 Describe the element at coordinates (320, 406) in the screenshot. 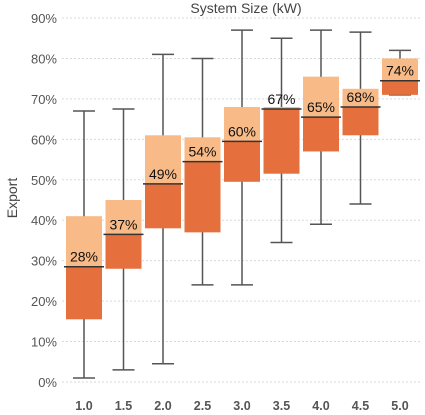

I see `x-tick-label: 4.0` at that location.